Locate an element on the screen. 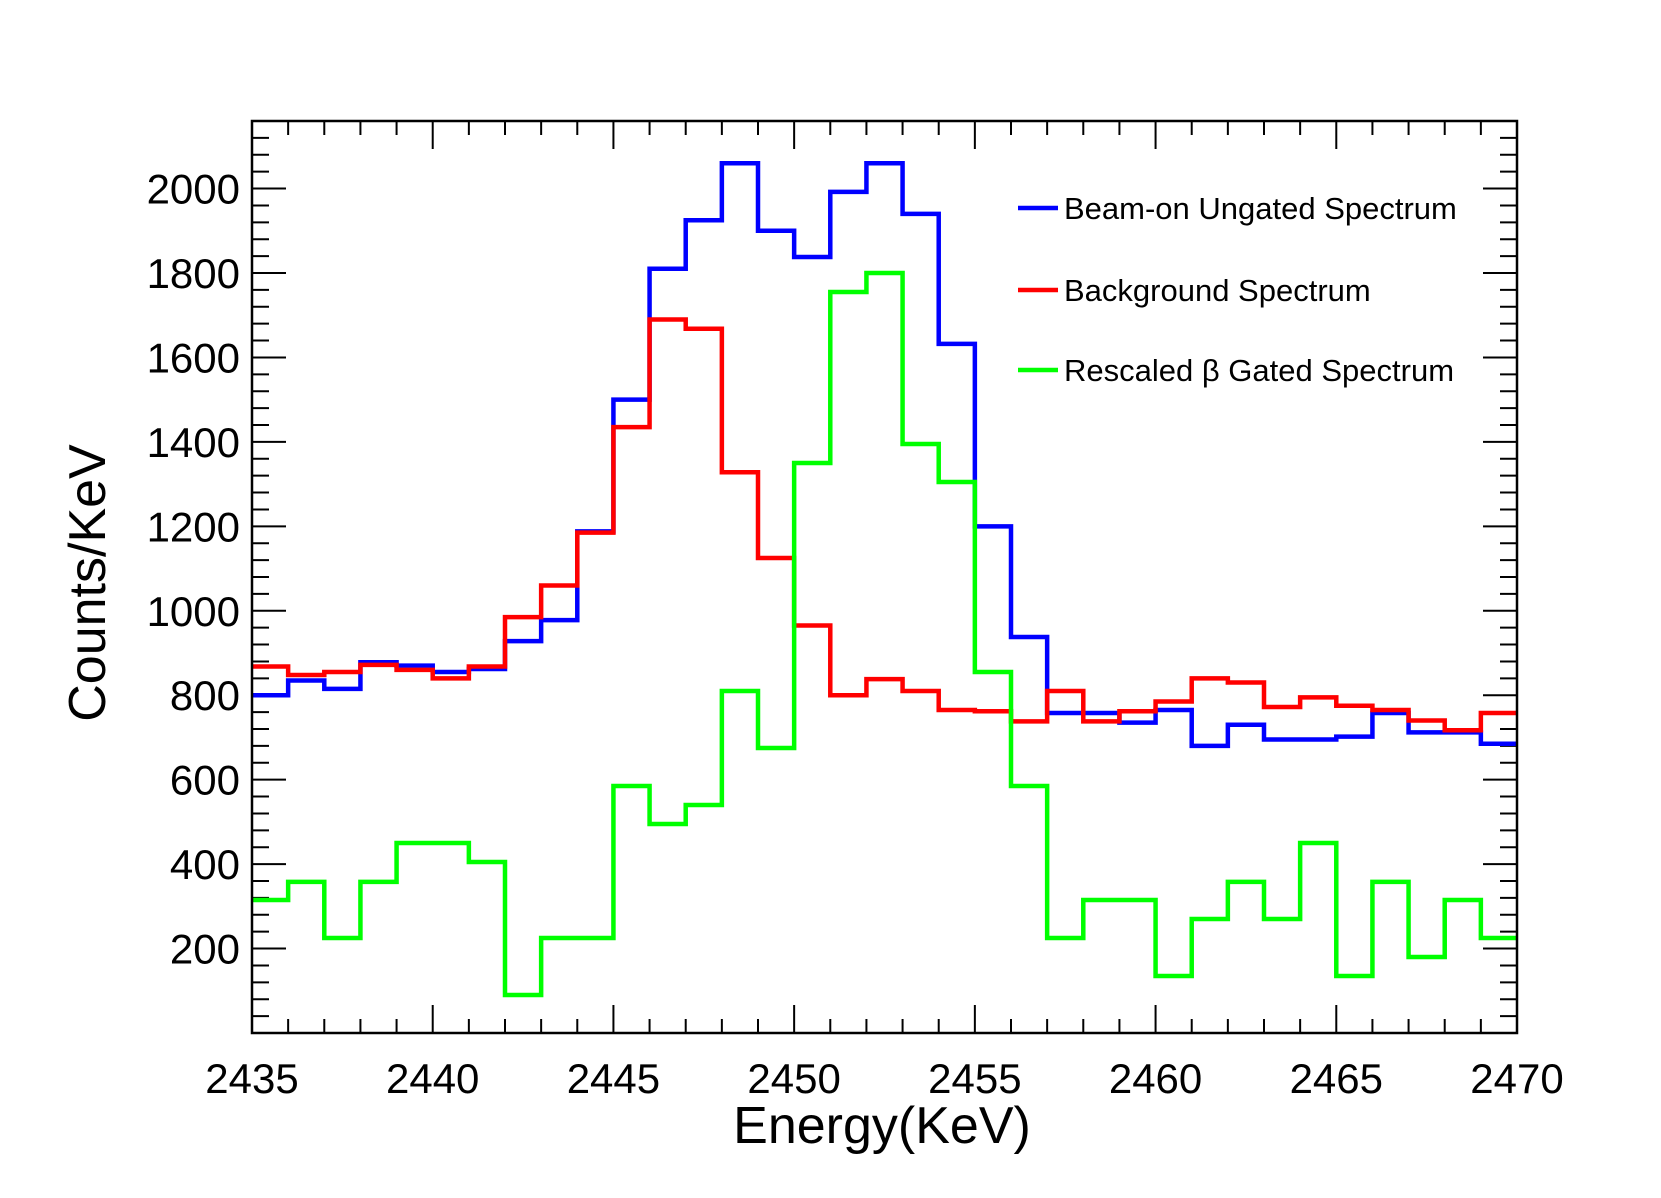 The width and height of the screenshot is (1661, 1198). y-tick-label: 400 is located at coordinates (205, 864).